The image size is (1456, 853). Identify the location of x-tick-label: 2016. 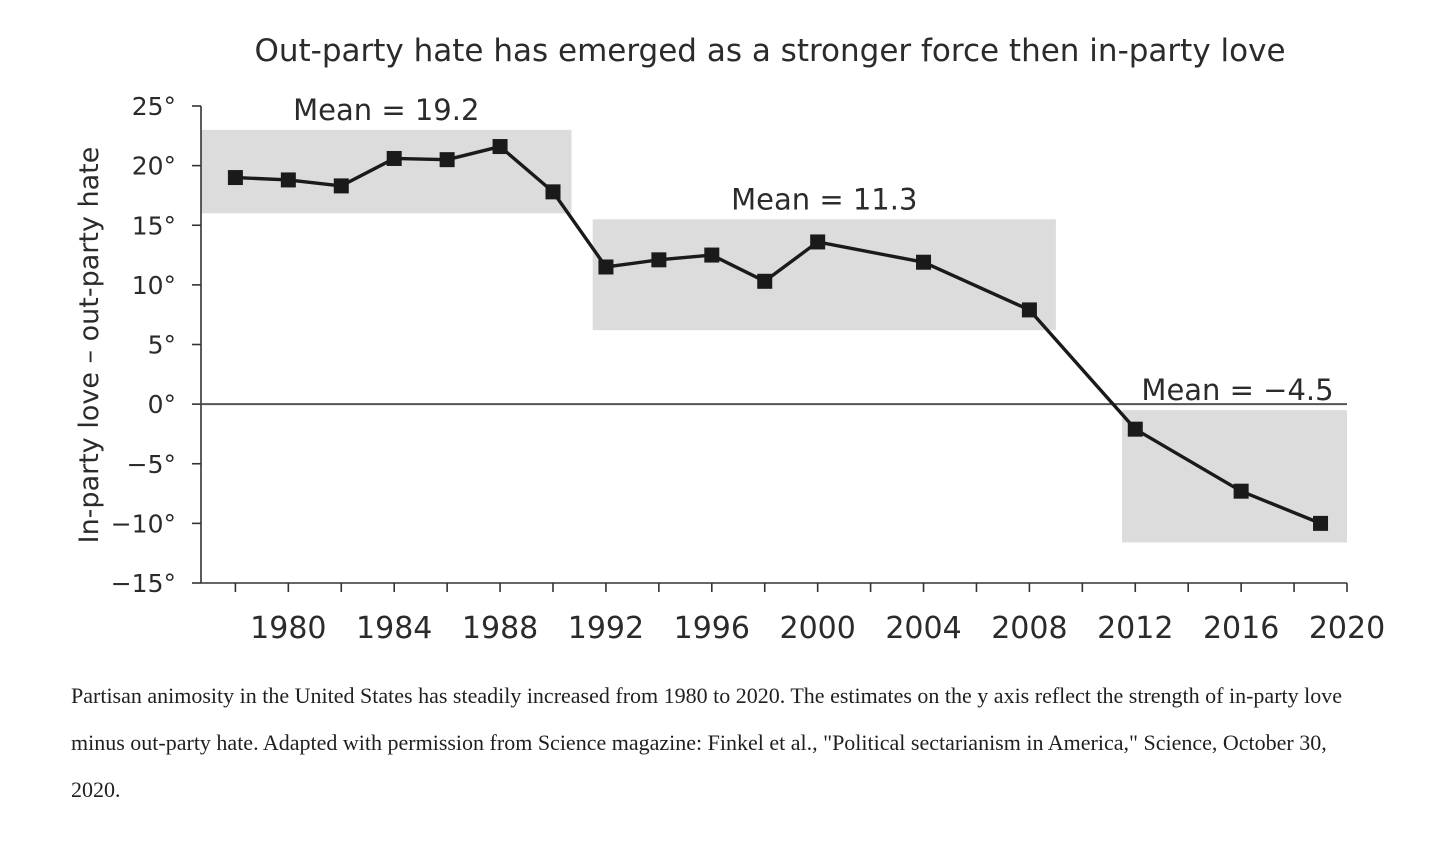
(1241, 628).